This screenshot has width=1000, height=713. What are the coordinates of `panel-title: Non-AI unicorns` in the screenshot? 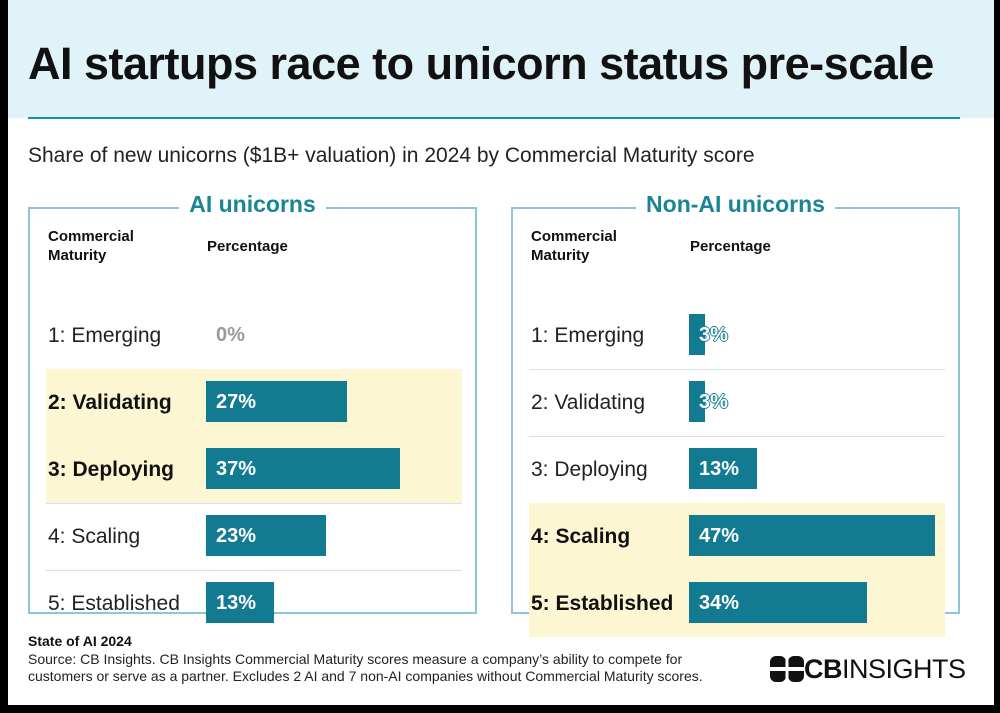 It's located at (735, 204).